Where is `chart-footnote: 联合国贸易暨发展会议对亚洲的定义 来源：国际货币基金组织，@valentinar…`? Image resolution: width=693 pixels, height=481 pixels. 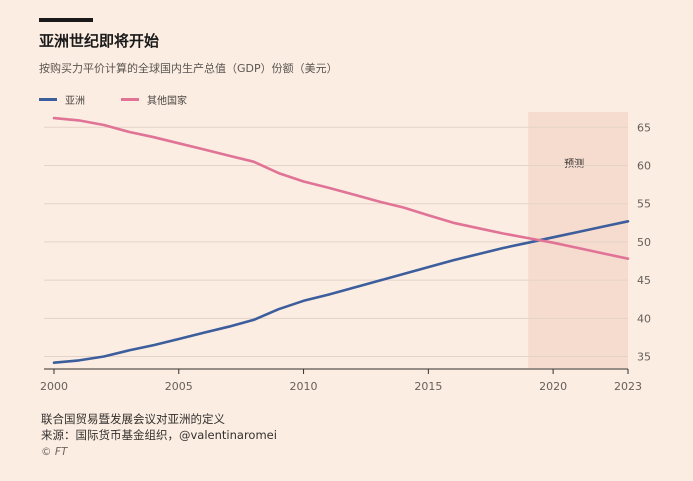 chart-footnote: 联合国贸易暨发展会议对亚洲的定义 来源：国际货币基金组织，@valentinar… is located at coordinates (159, 427).